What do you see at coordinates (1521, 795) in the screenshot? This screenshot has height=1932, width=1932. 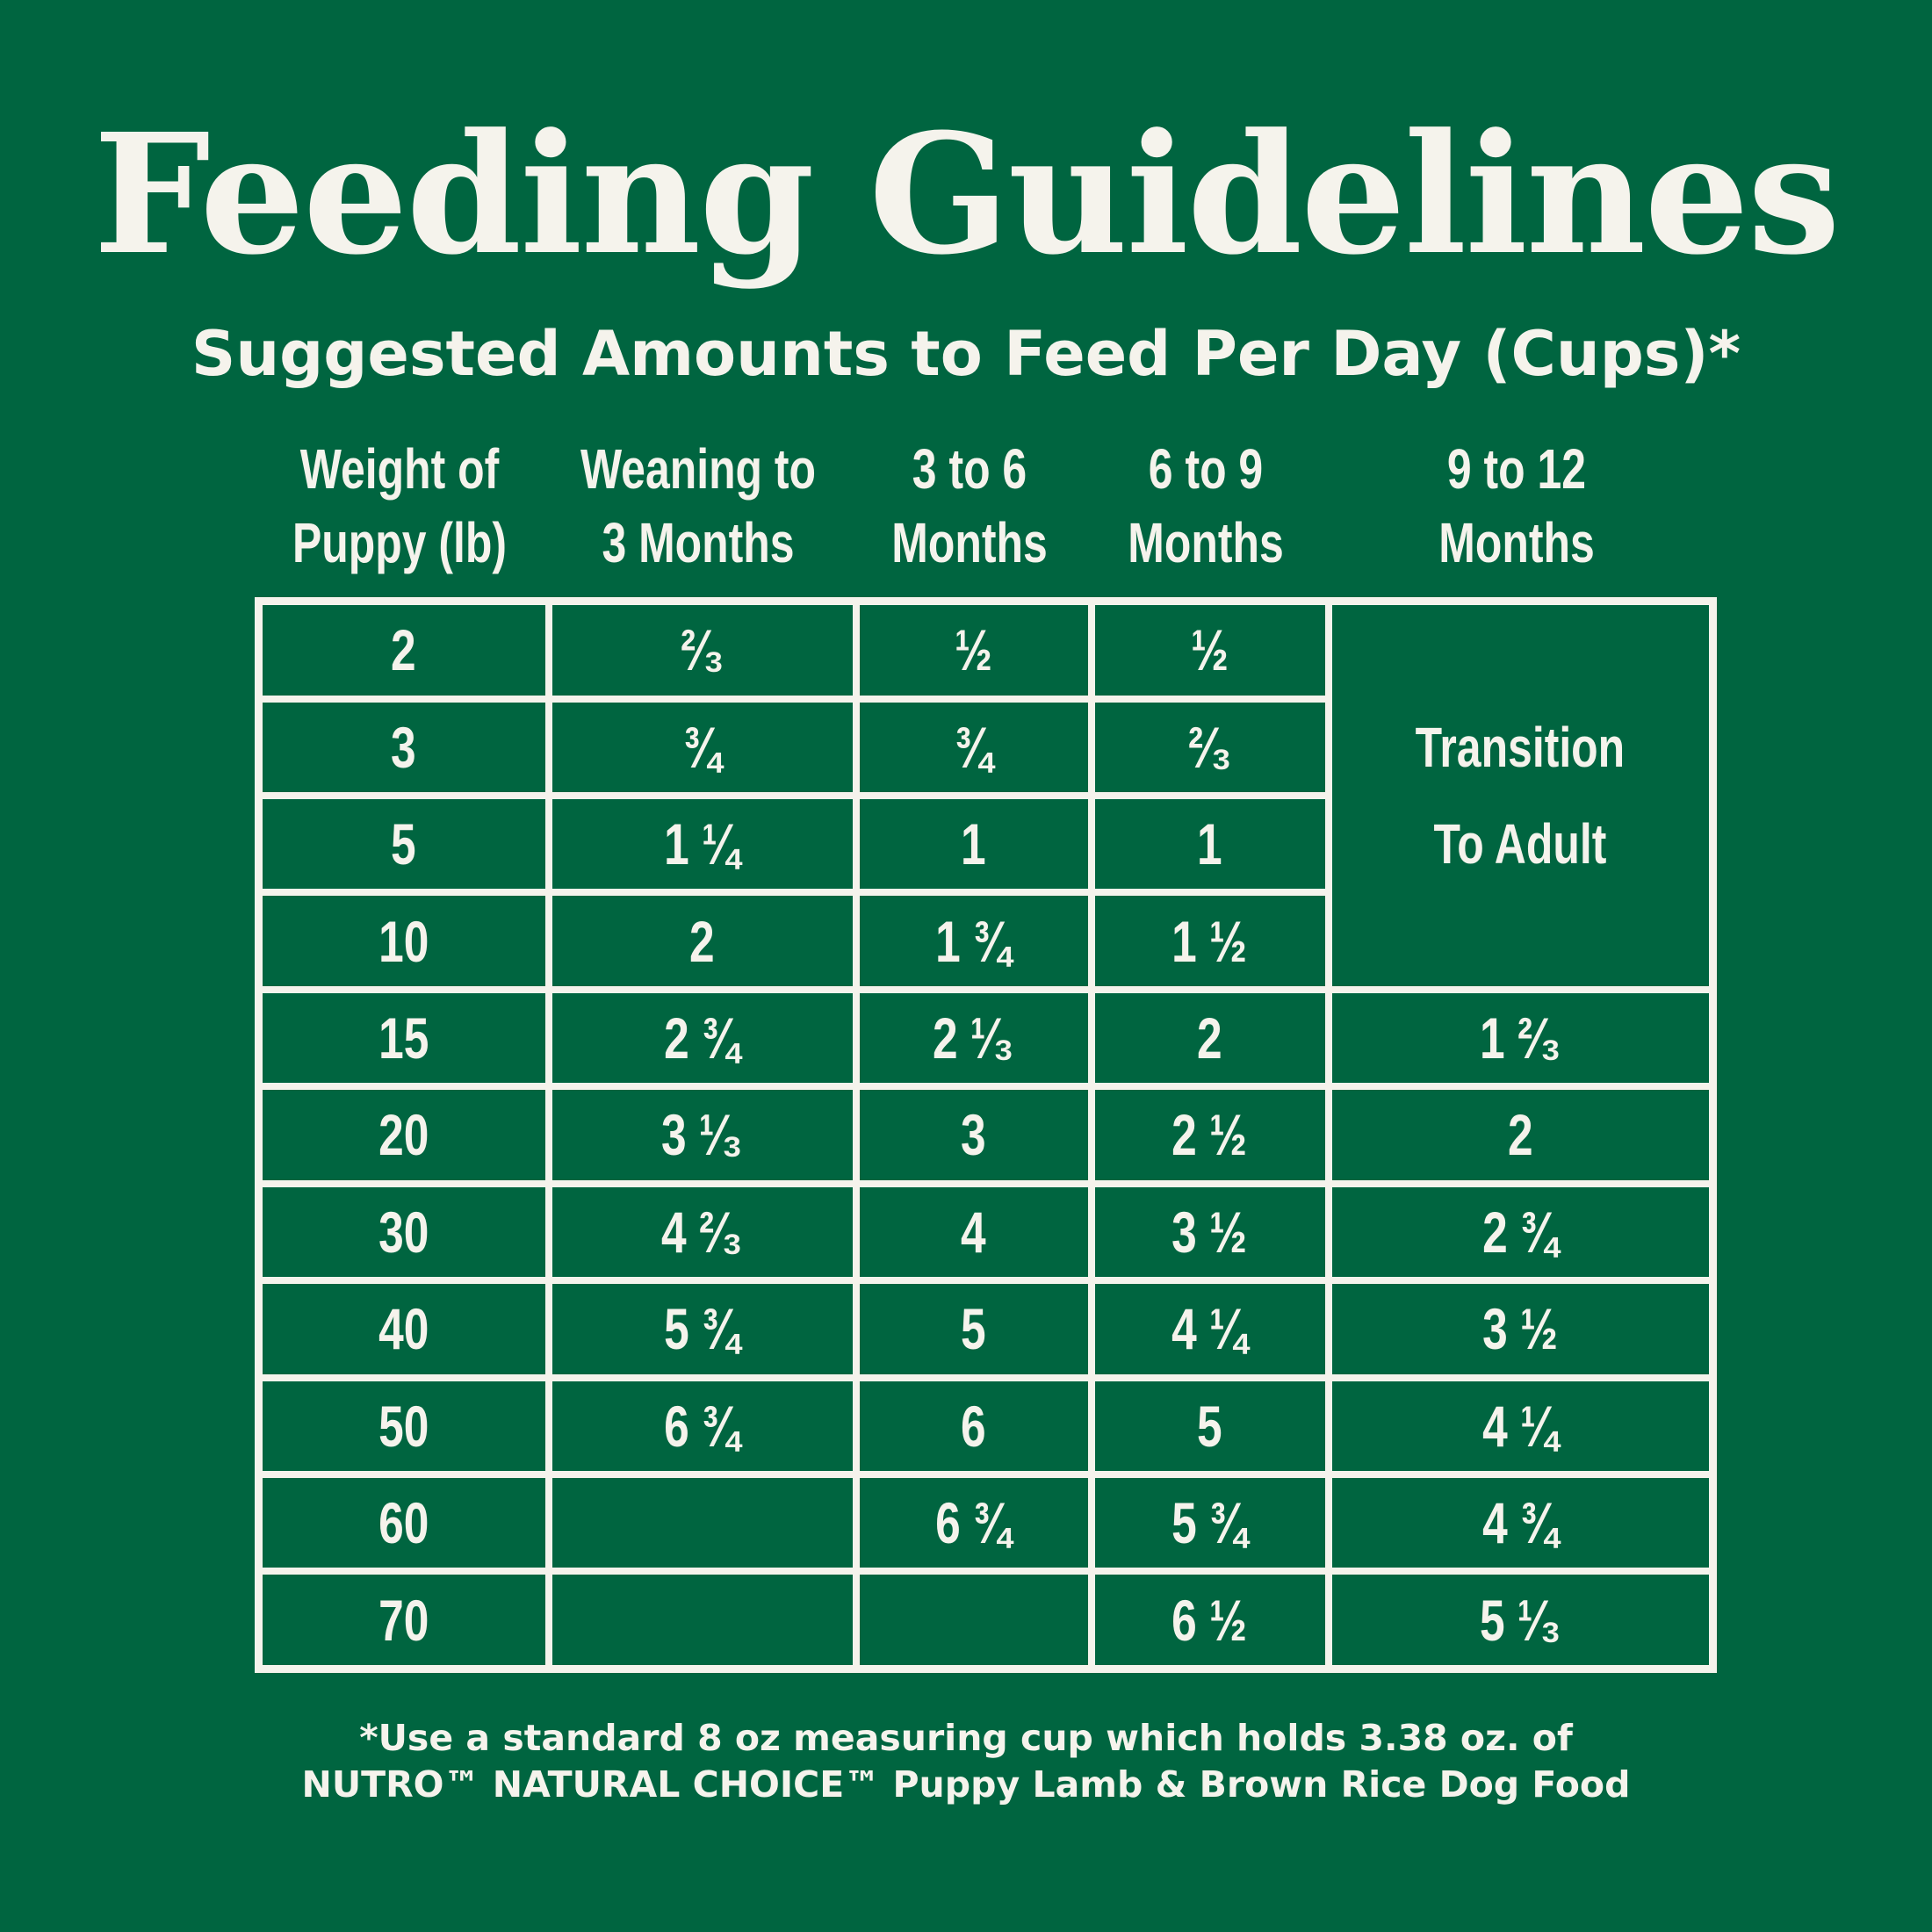 I see `transition-to-adult-text: Transition To Adult` at bounding box center [1521, 795].